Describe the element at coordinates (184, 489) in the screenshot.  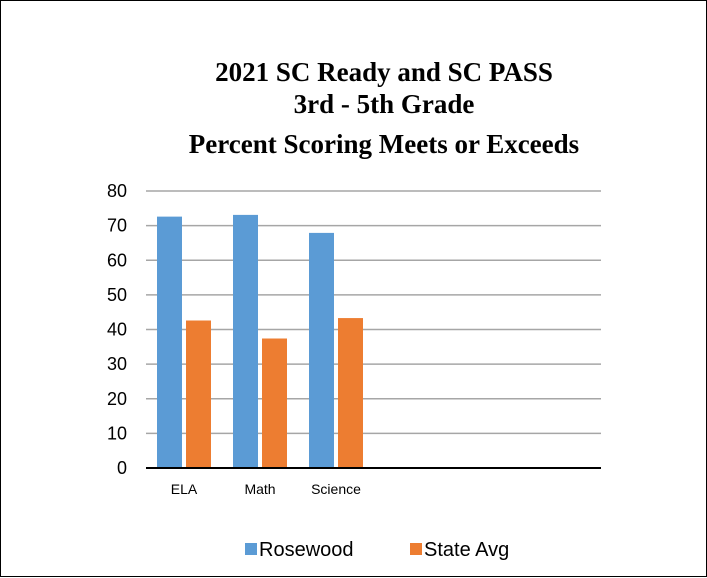
I see `x-tick-label-ela: ELA` at that location.